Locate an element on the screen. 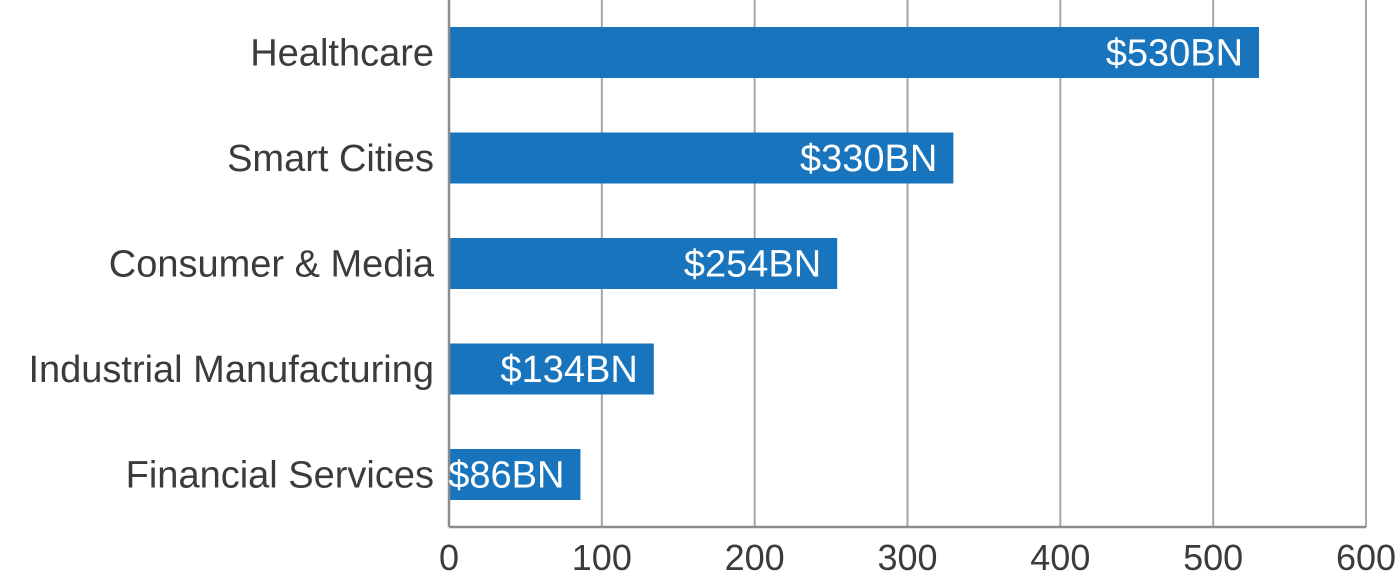 The image size is (1400, 584). category-label: Industrial Manufacturing is located at coordinates (231, 370).